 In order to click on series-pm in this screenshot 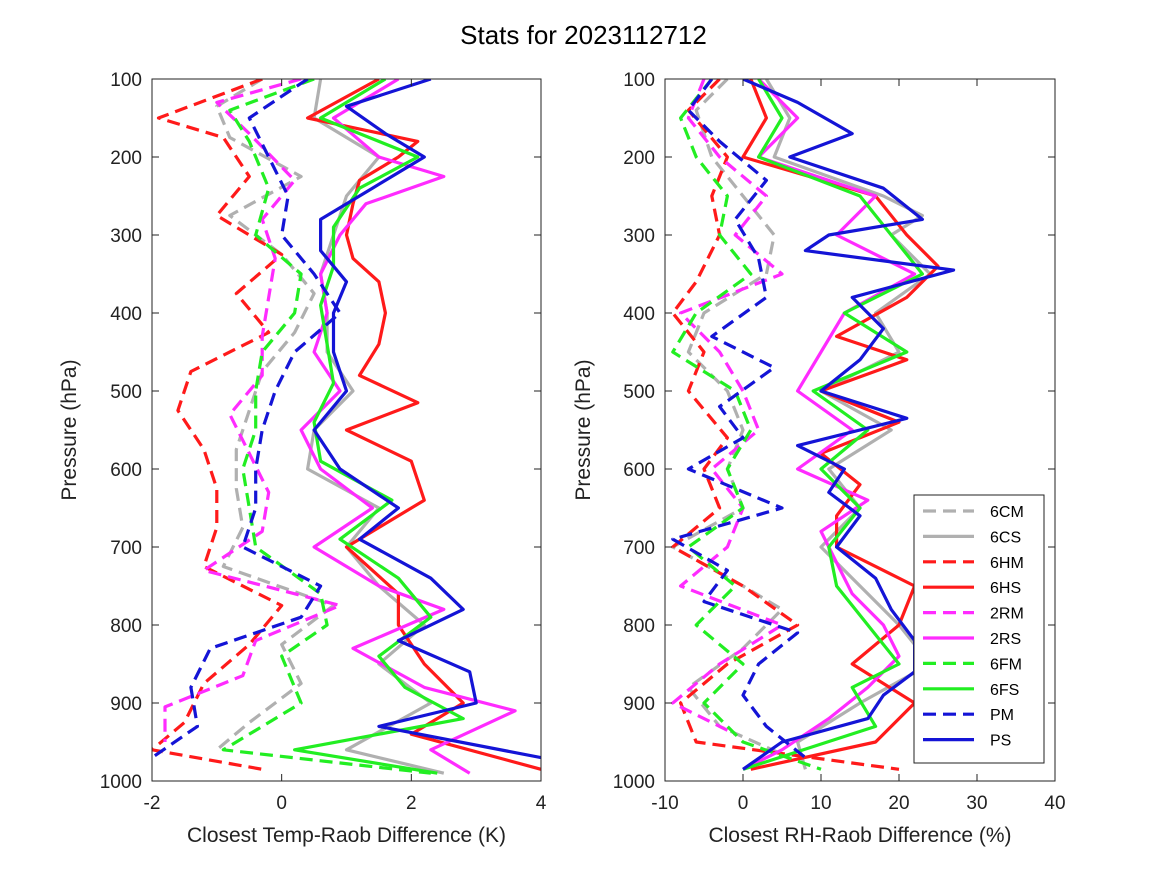, I will do `click(739, 419)`.